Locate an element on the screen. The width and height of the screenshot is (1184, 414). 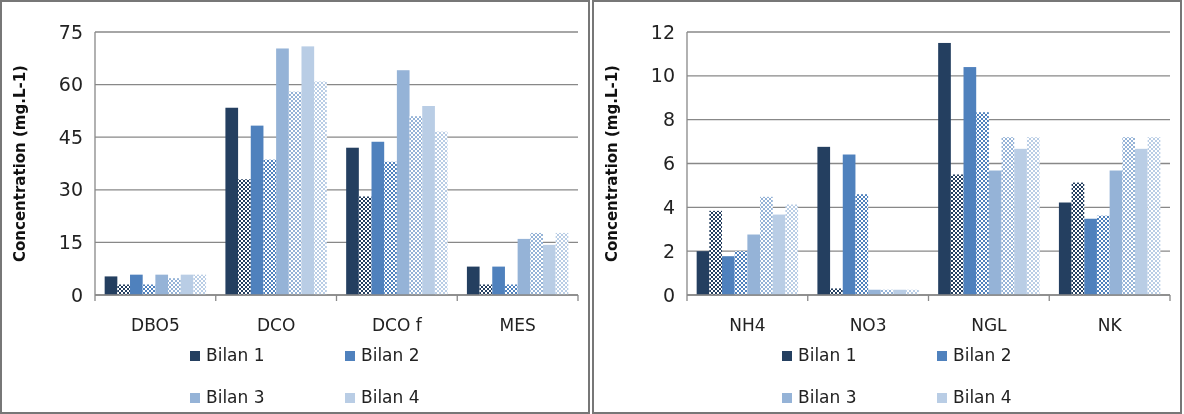
x-tick-label: NK is located at coordinates (1110, 325).